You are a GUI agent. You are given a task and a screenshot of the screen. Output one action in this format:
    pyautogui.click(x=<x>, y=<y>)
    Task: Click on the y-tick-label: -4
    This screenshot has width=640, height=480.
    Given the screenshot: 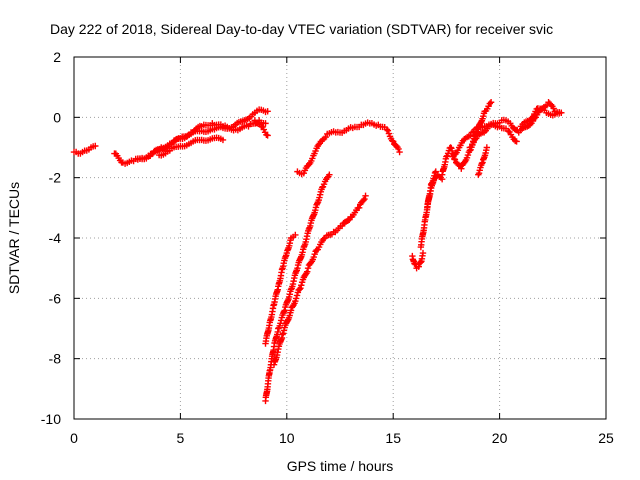 What is the action you would take?
    pyautogui.click(x=55, y=238)
    